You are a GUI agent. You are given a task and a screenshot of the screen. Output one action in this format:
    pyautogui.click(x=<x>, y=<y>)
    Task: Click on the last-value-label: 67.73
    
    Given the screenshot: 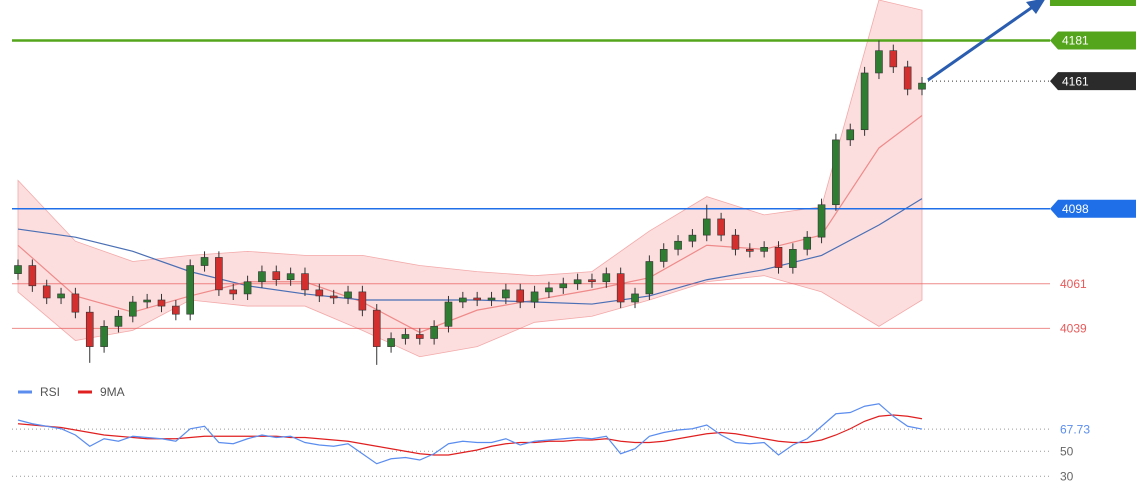 What is the action you would take?
    pyautogui.click(x=1075, y=429)
    